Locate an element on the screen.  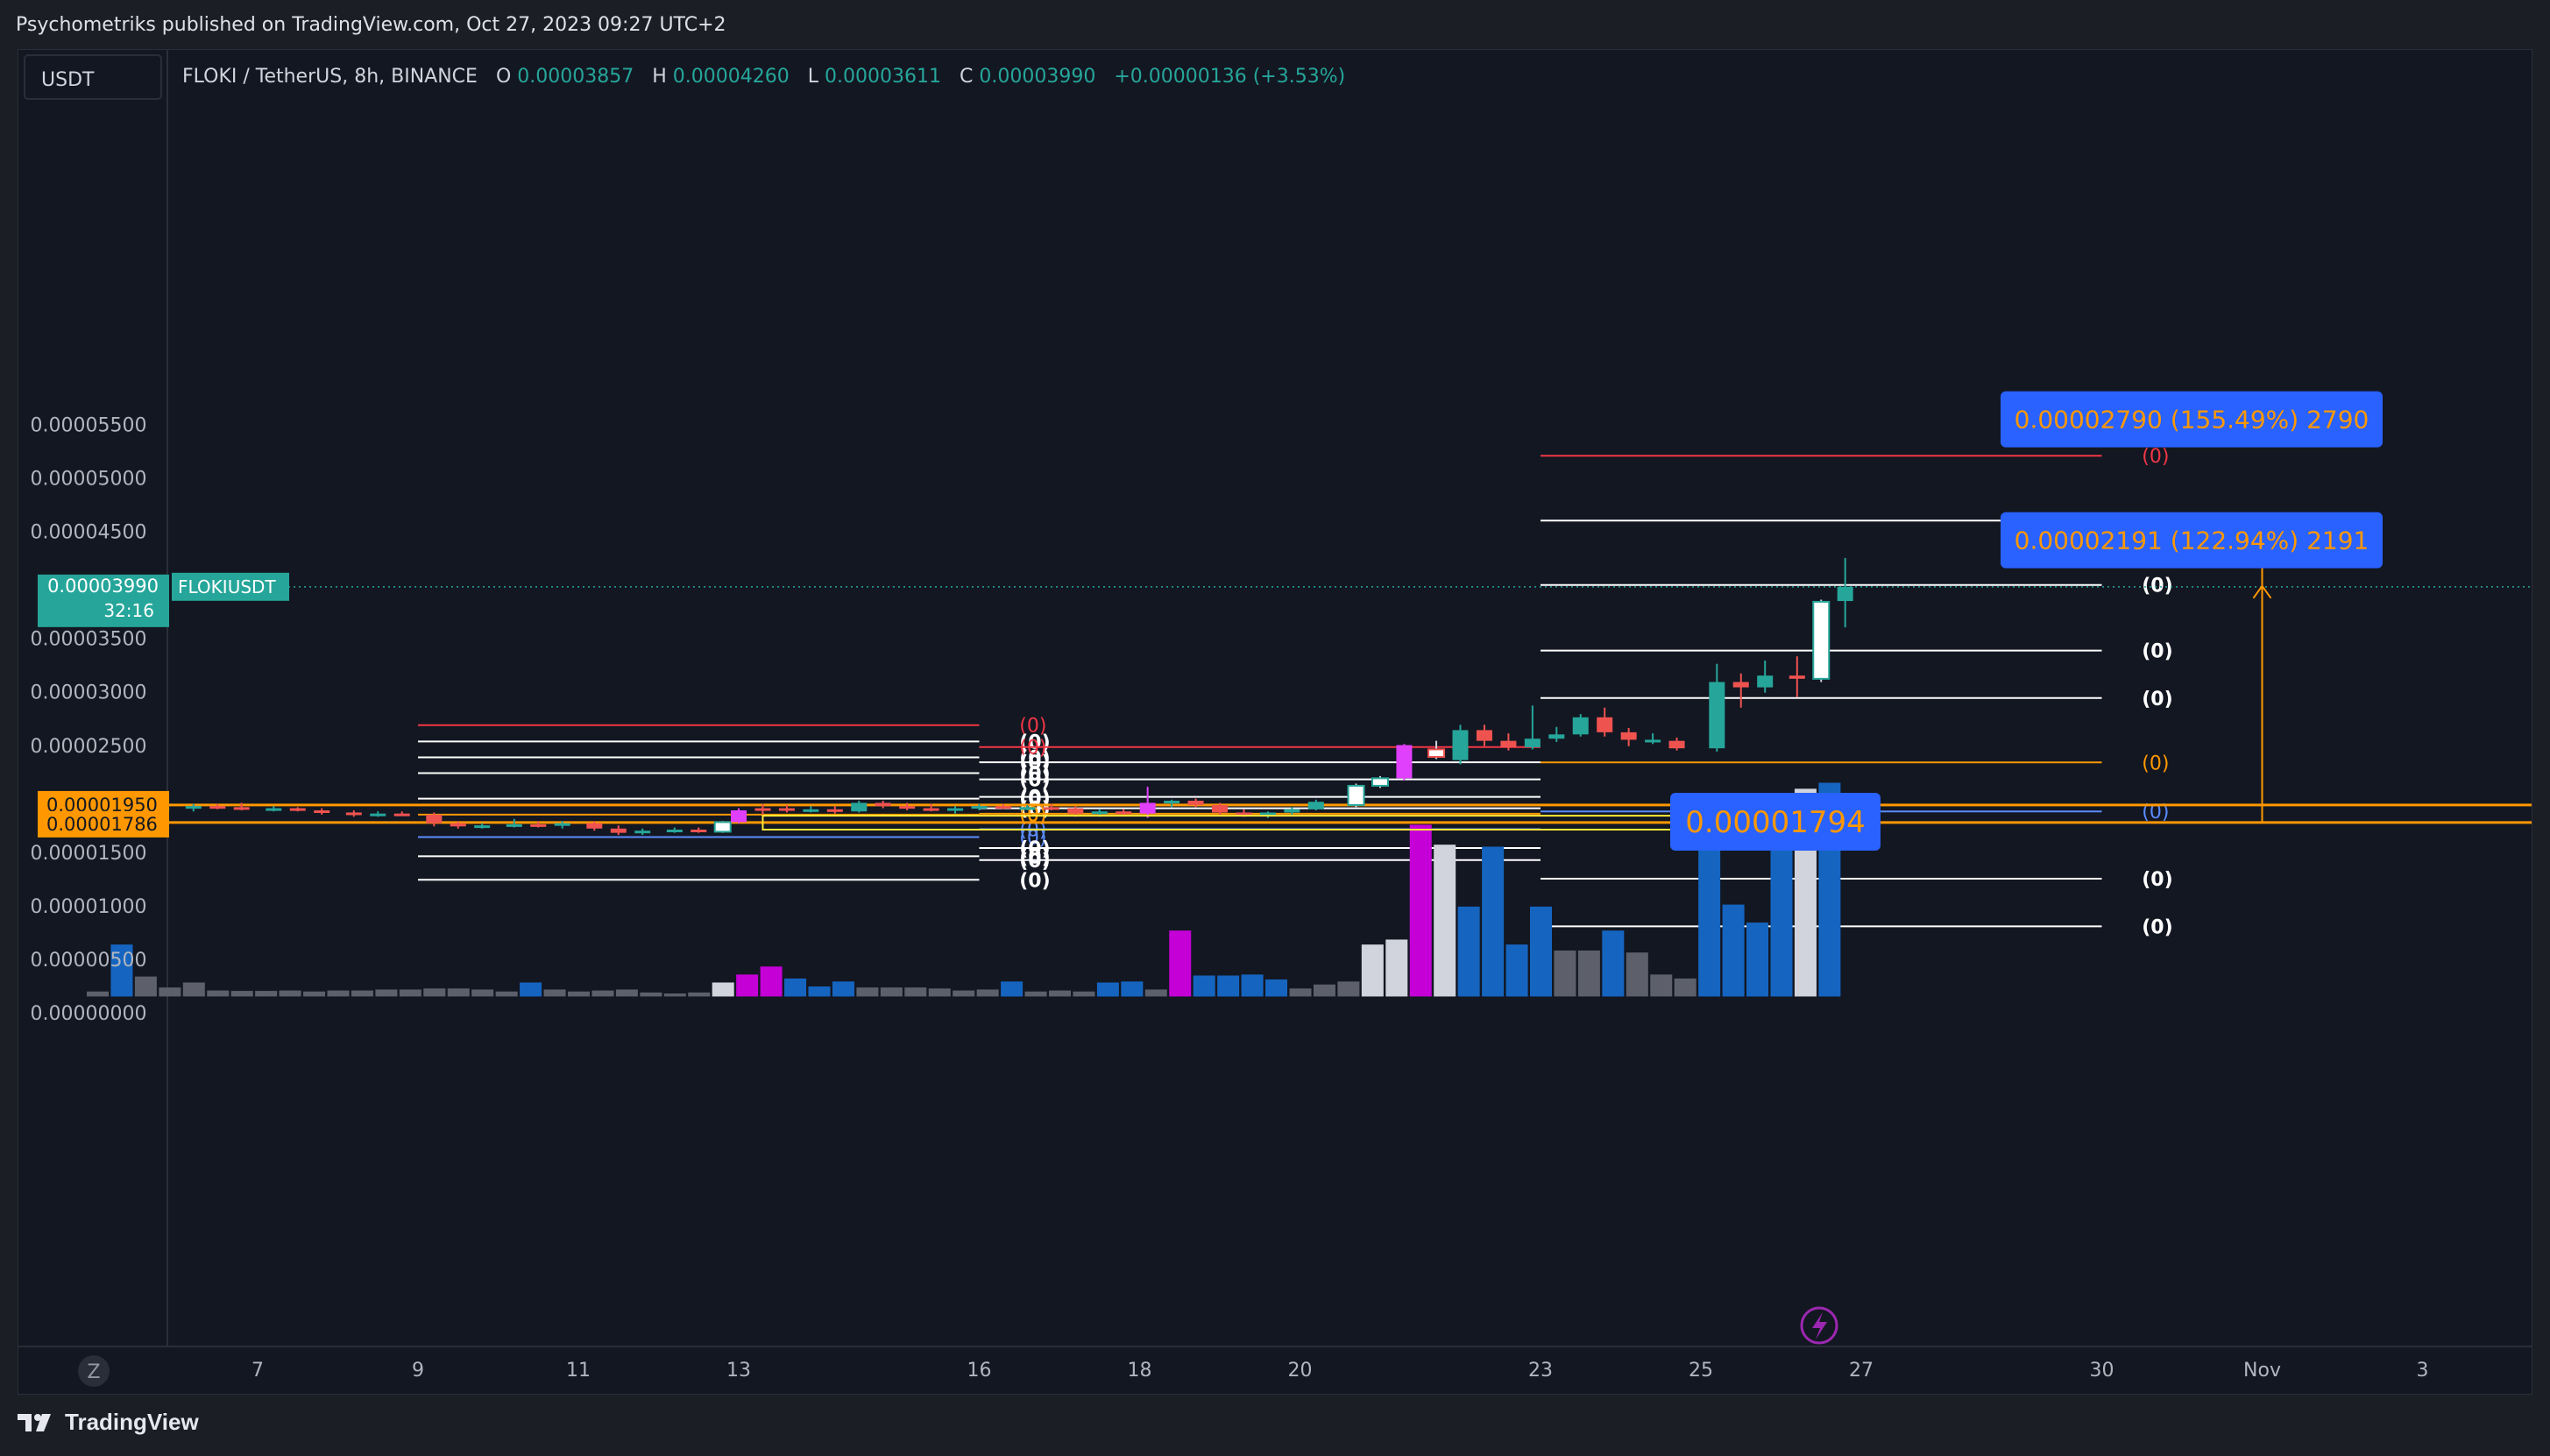
y-tick-label: 0.00003000 is located at coordinates (89, 693).